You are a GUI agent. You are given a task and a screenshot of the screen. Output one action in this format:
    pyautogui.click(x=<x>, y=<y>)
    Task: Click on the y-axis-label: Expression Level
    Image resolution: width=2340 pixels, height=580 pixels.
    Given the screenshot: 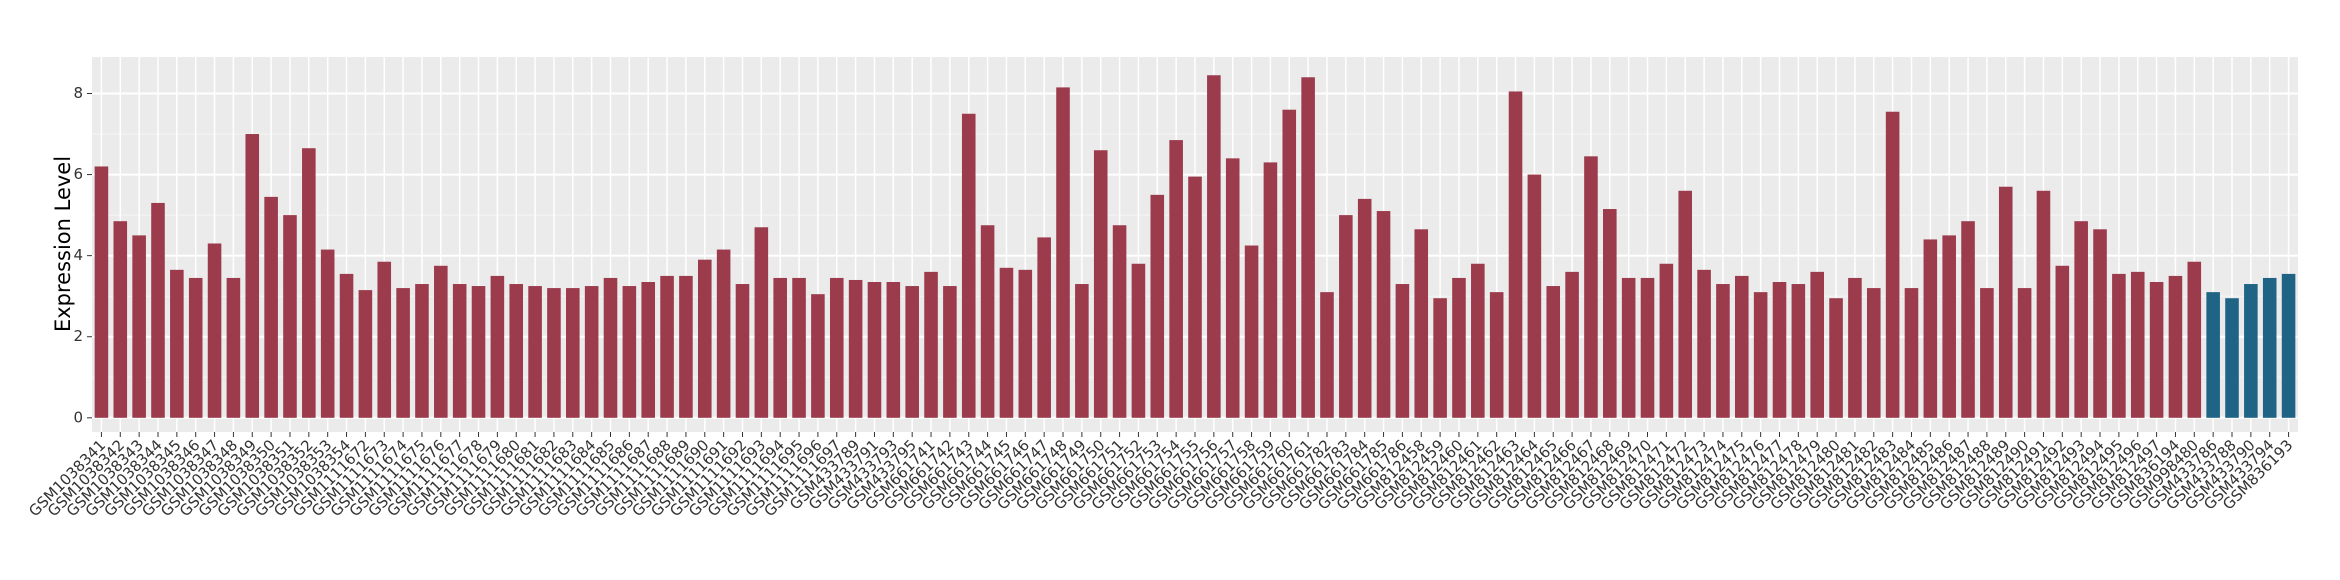 What is the action you would take?
    pyautogui.click(x=63, y=244)
    